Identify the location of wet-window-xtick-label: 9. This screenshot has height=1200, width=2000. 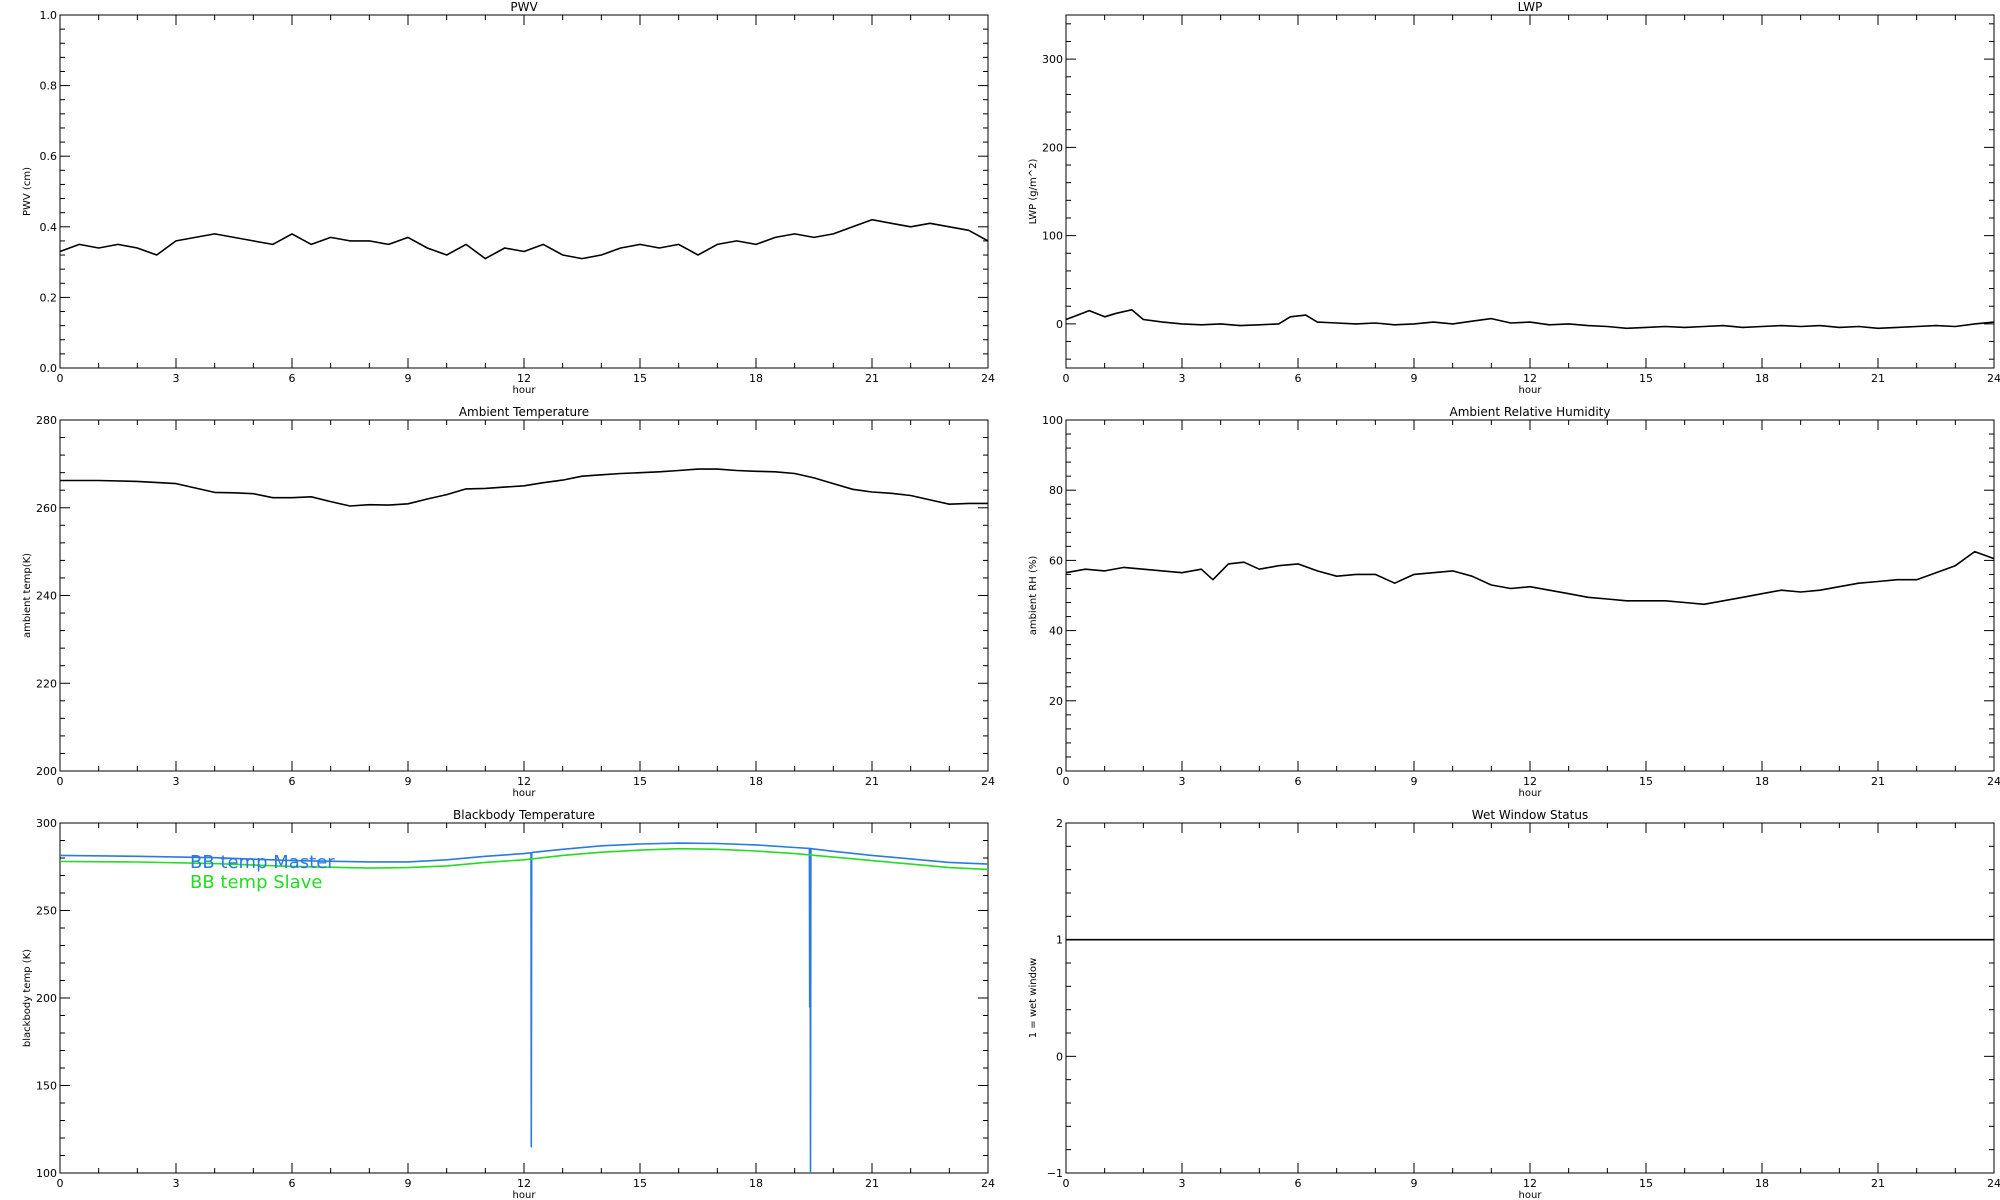
(1414, 1183).